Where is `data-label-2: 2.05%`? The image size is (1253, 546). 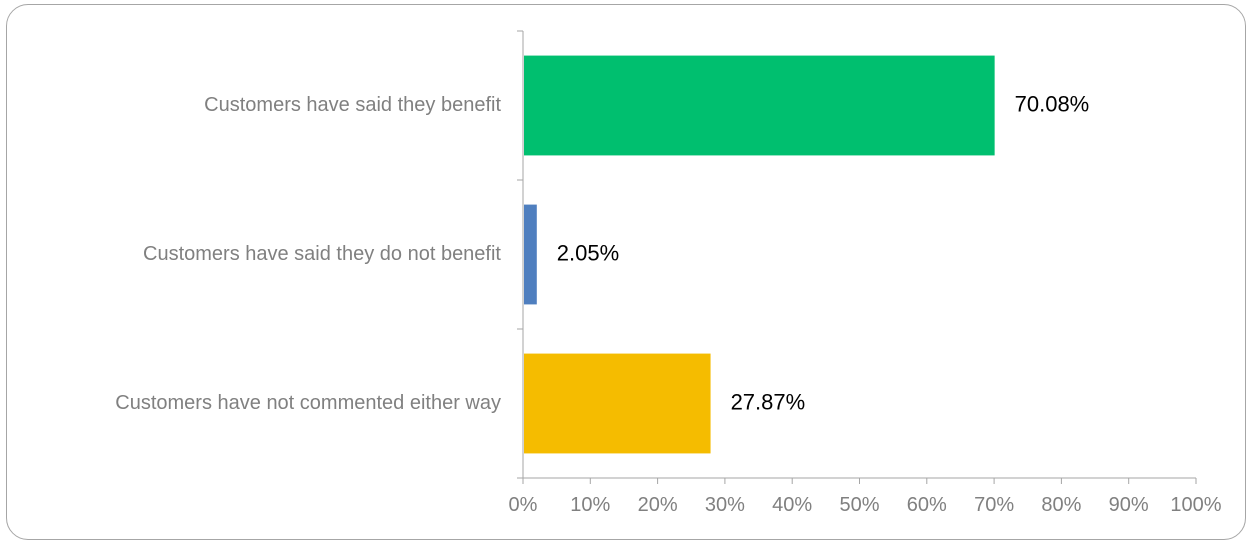 data-label-2: 2.05% is located at coordinates (588, 252).